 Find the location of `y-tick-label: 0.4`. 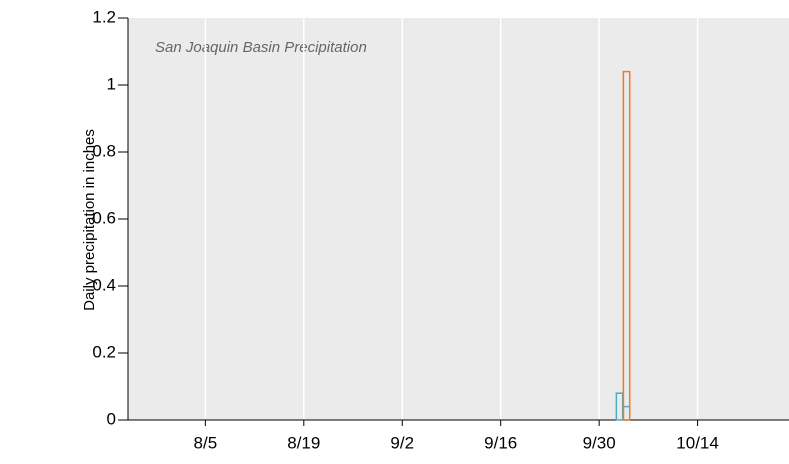

y-tick-label: 0.4 is located at coordinates (104, 284).